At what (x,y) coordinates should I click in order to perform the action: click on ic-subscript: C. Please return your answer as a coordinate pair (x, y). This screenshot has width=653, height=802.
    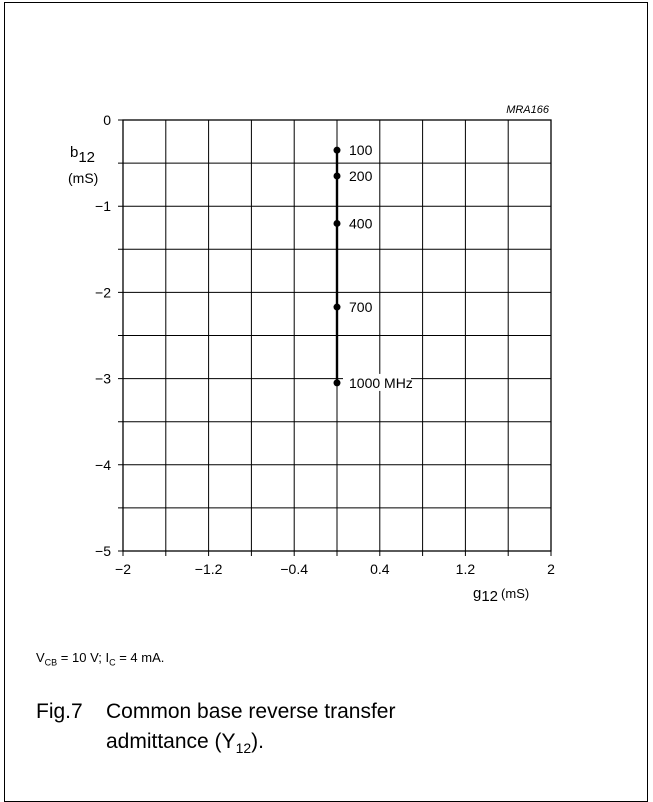
    Looking at the image, I should click on (112, 662).